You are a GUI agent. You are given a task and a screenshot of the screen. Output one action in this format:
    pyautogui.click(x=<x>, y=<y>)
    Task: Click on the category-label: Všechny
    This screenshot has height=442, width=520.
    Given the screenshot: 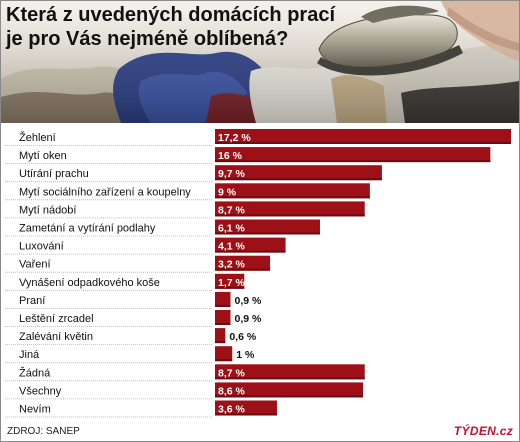 What is the action you would take?
    pyautogui.click(x=40, y=391)
    